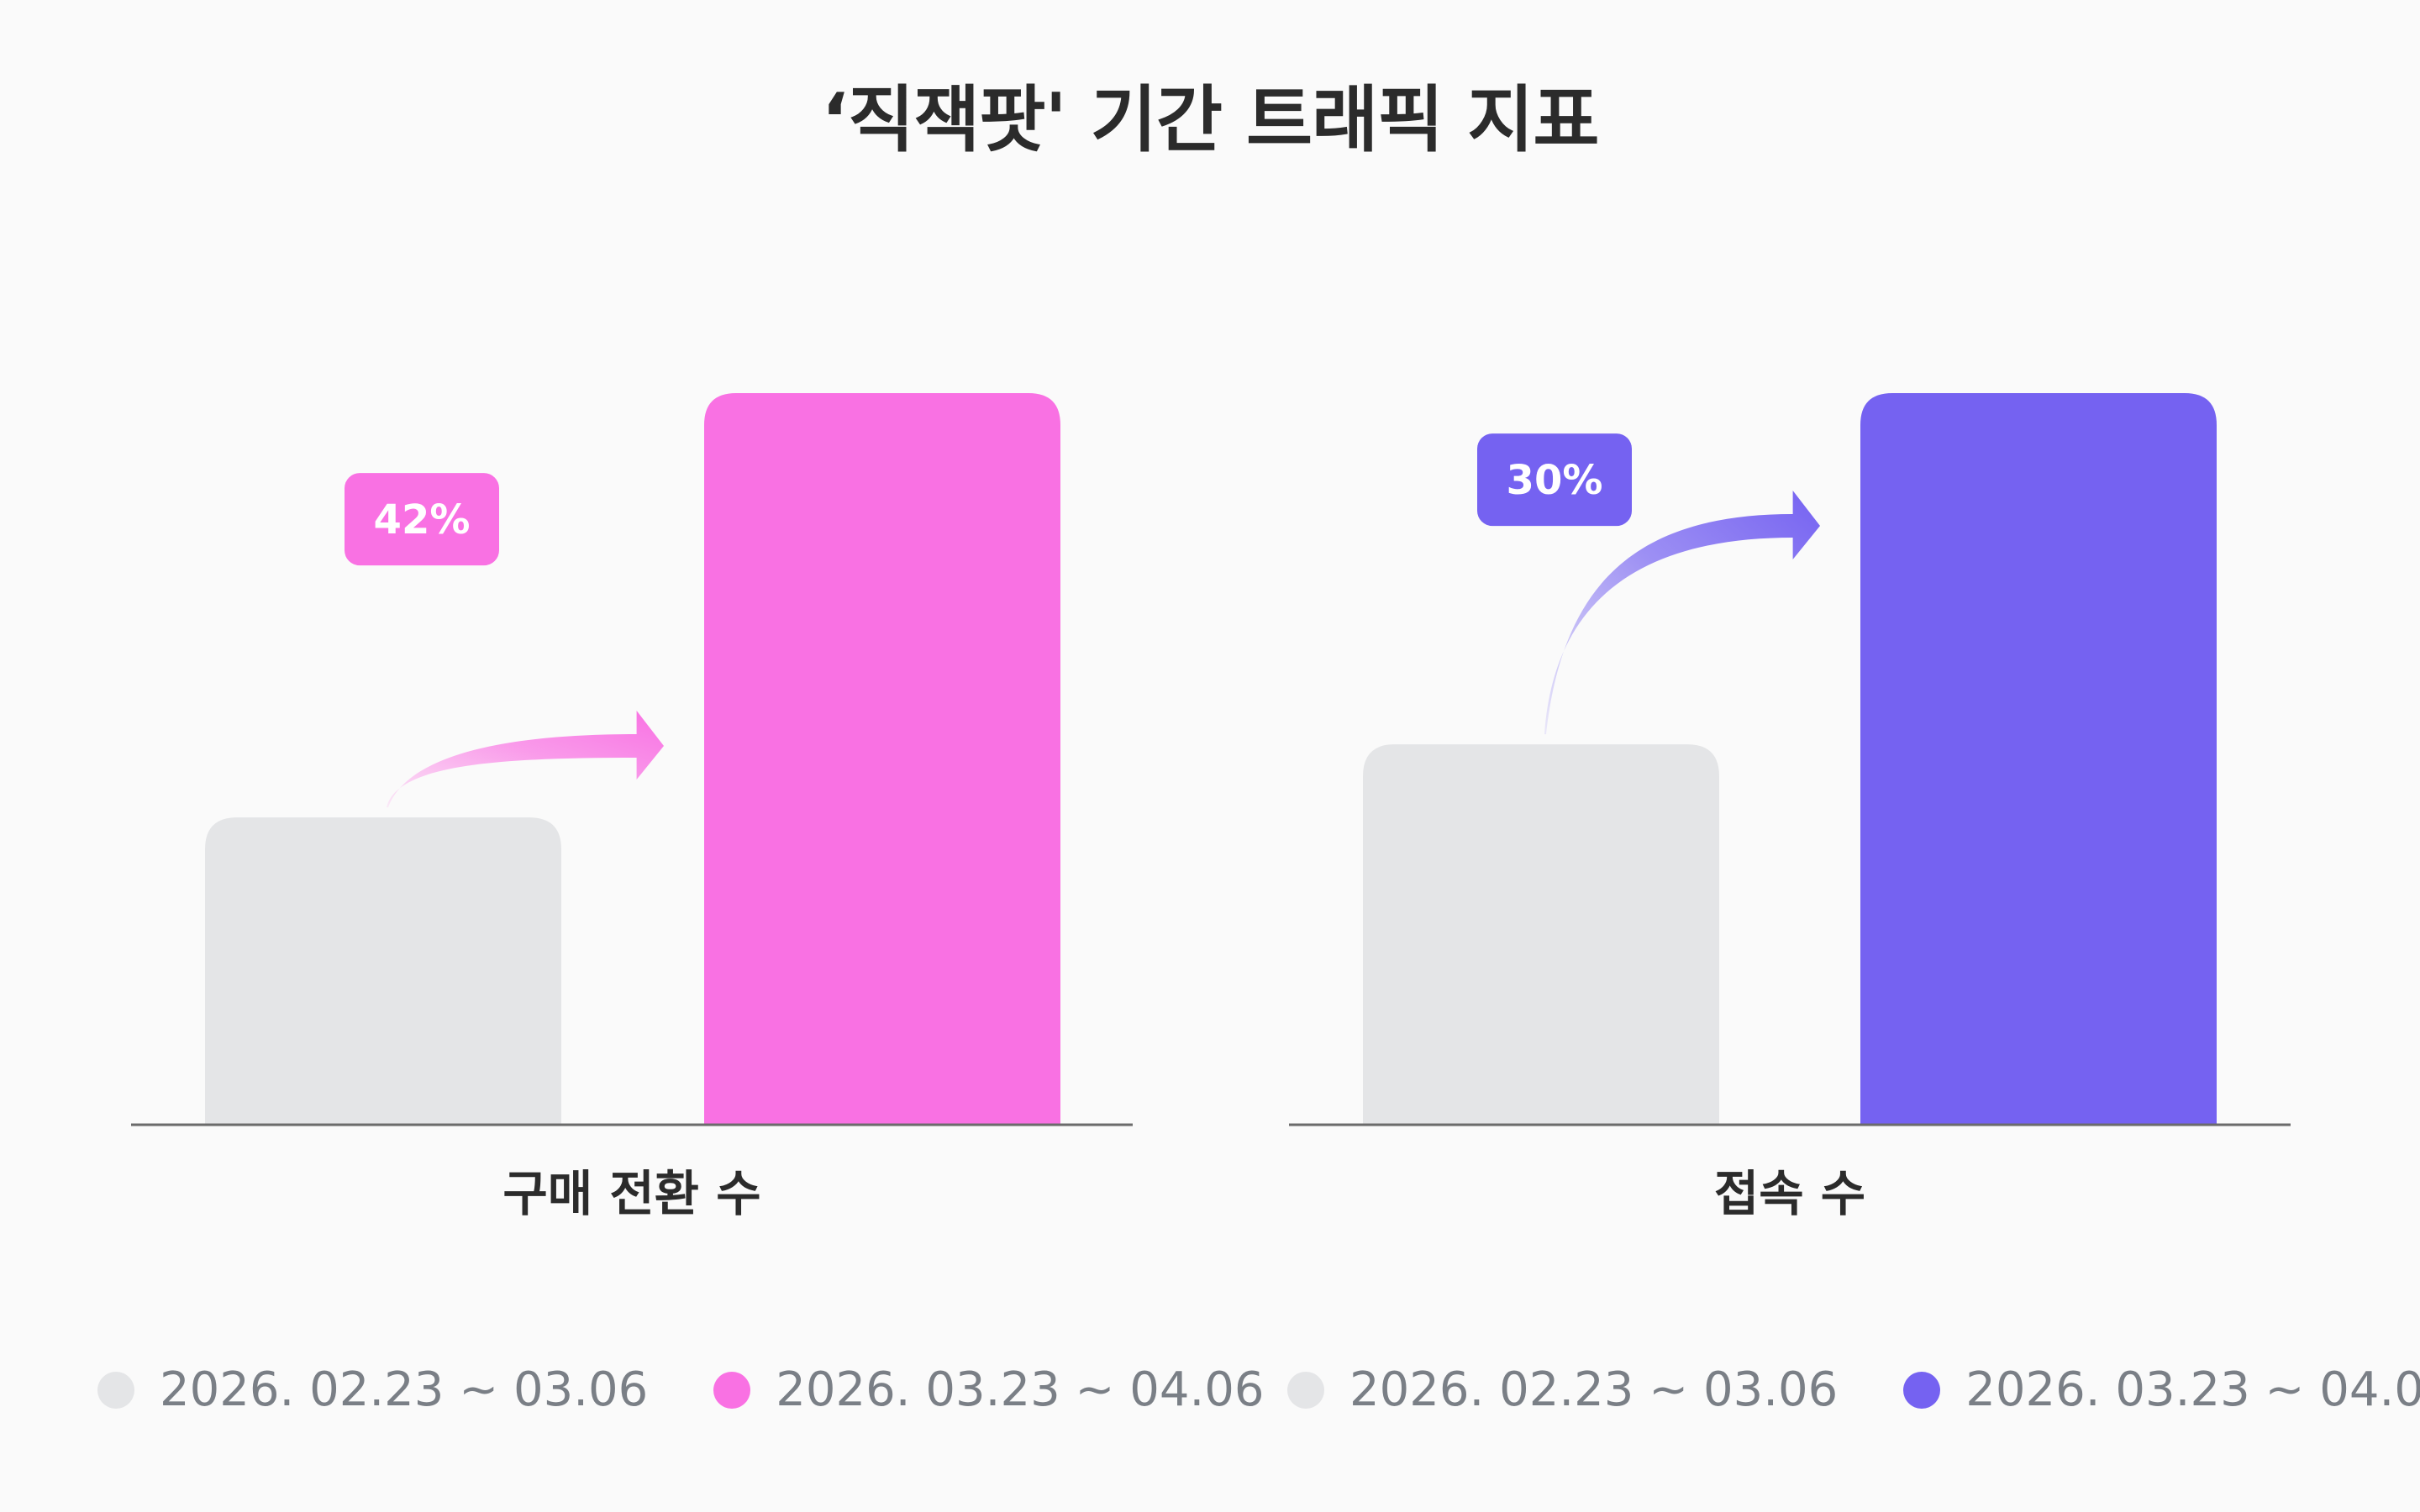 The height and width of the screenshot is (1512, 2420). Describe the element at coordinates (1922, 1390) in the screenshot. I see `legend-dot-purple` at that location.